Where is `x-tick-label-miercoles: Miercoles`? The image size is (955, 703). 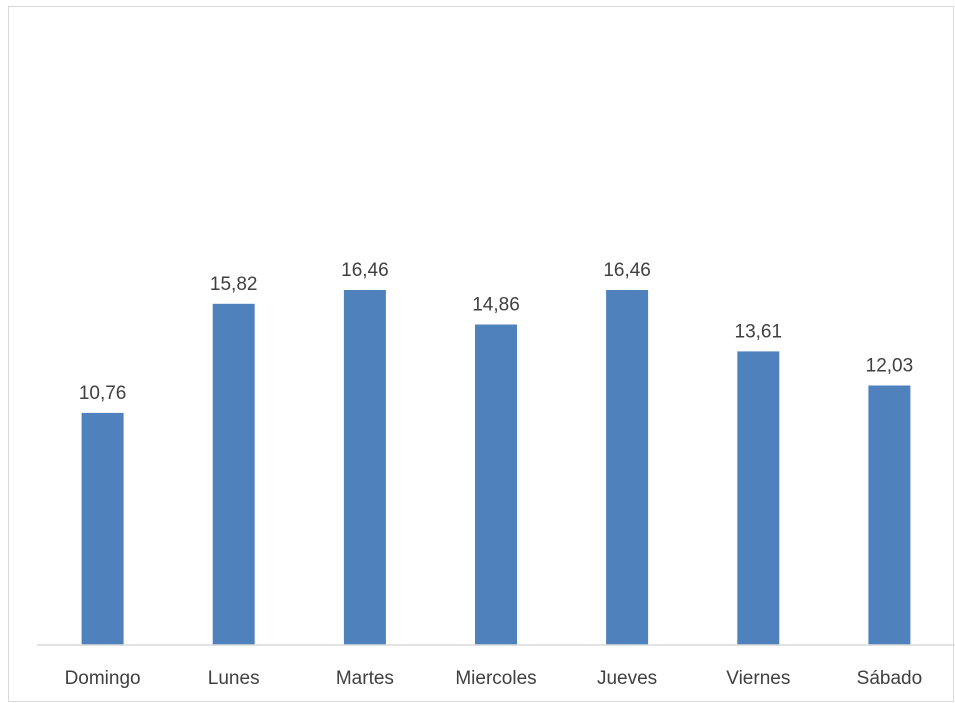 x-tick-label-miercoles: Miercoles is located at coordinates (495, 678).